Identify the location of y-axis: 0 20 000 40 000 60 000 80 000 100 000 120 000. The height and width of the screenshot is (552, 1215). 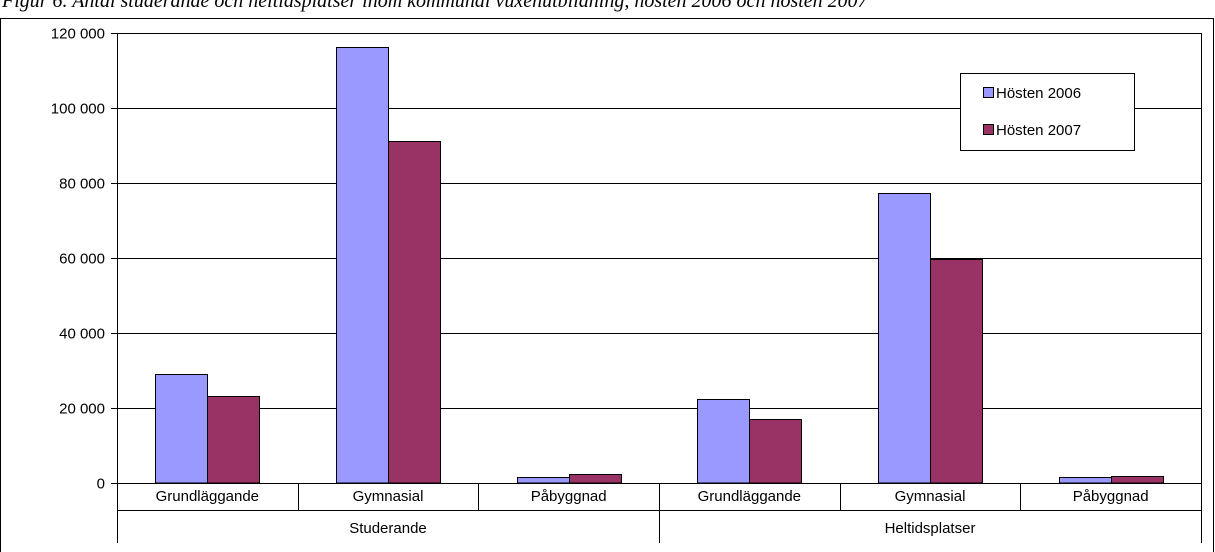
(84, 259).